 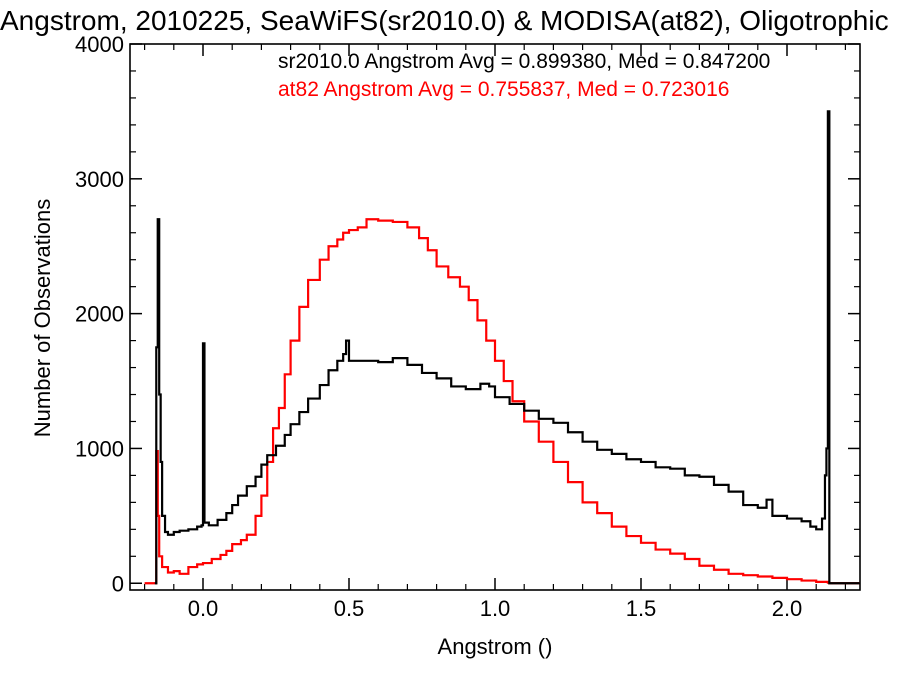 What do you see at coordinates (42, 318) in the screenshot?
I see `y-axis-label: Number of Observations` at bounding box center [42, 318].